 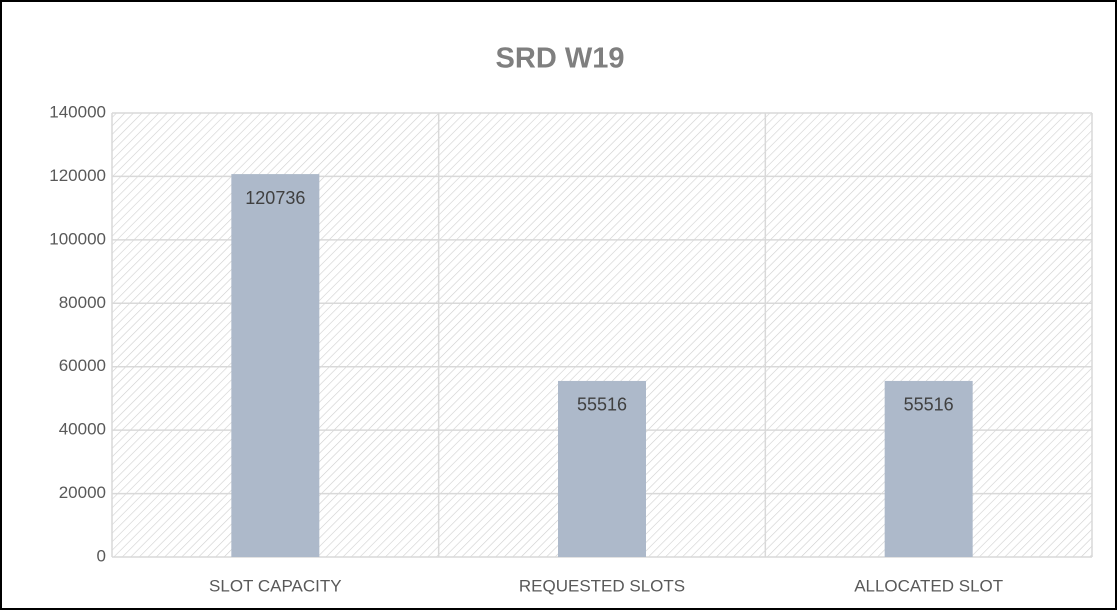 I want to click on y-tick-label: 60000, so click(x=82, y=365).